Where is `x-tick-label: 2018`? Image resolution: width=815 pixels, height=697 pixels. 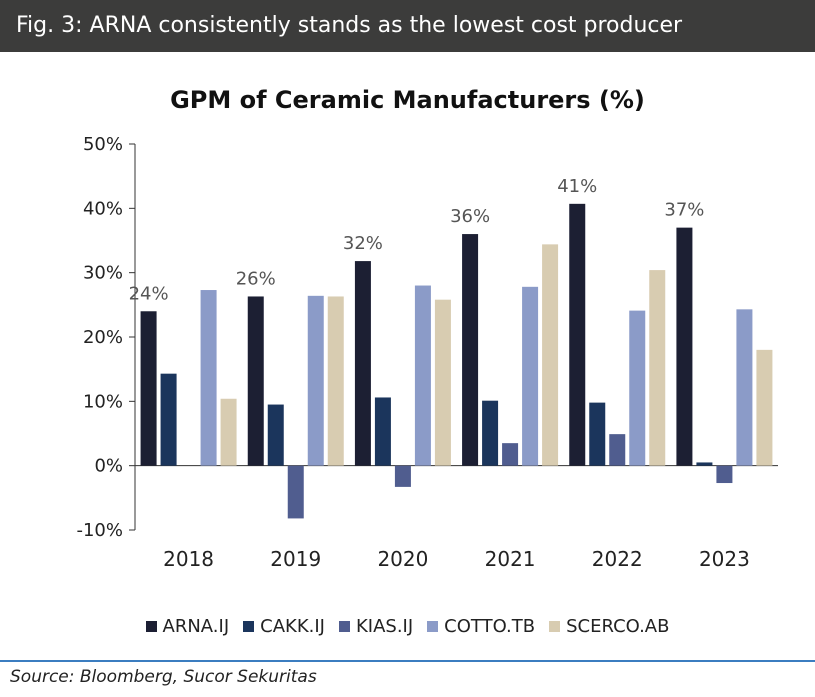
x-tick-label: 2018 is located at coordinates (188, 559).